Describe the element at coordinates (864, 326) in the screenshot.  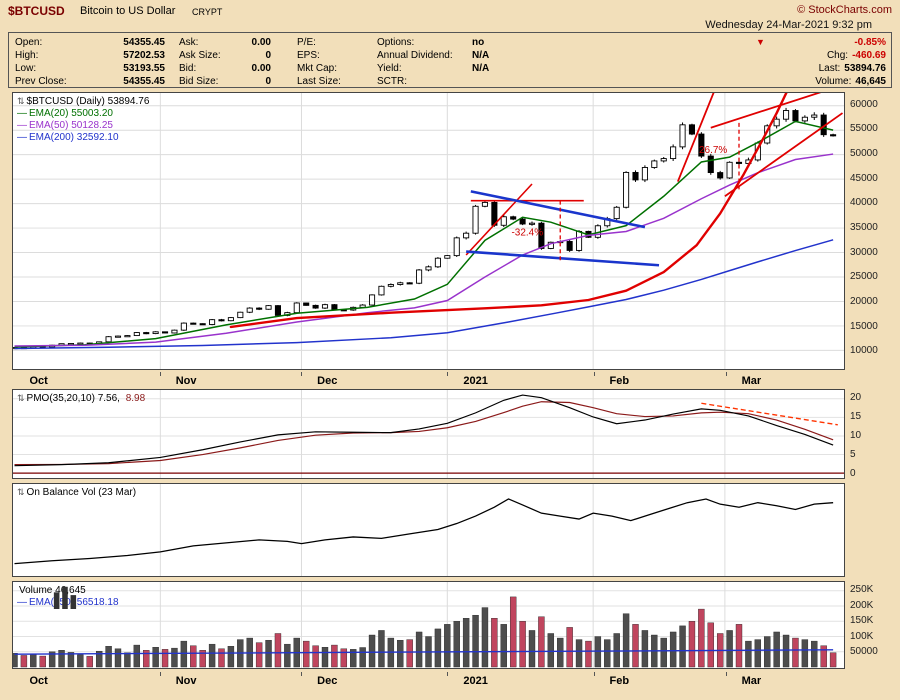
I see `axis-tick-label: 15000` at that location.